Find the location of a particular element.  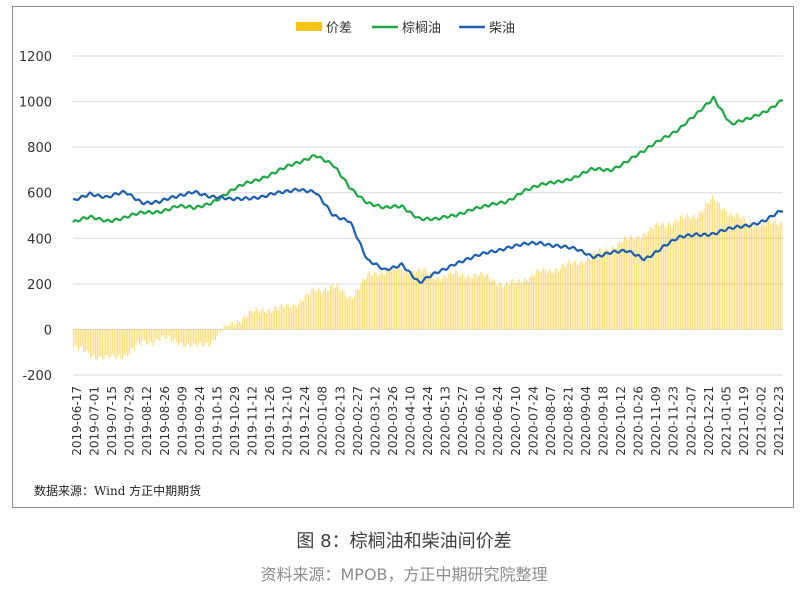

x-tick-label: 2020-08-21 is located at coordinates (568, 421).